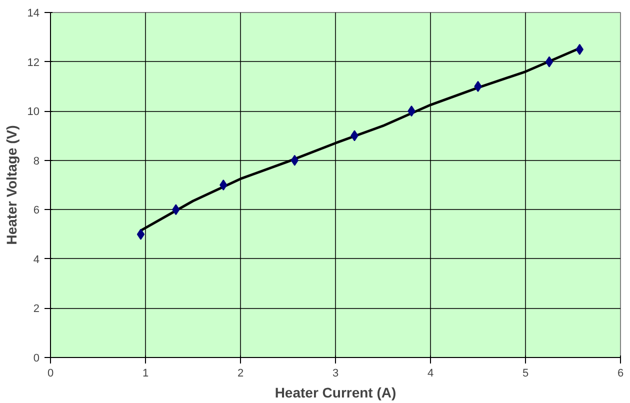 Image resolution: width=630 pixels, height=403 pixels. What do you see at coordinates (50, 374) in the screenshot?
I see `x-tick-label: 0` at bounding box center [50, 374].